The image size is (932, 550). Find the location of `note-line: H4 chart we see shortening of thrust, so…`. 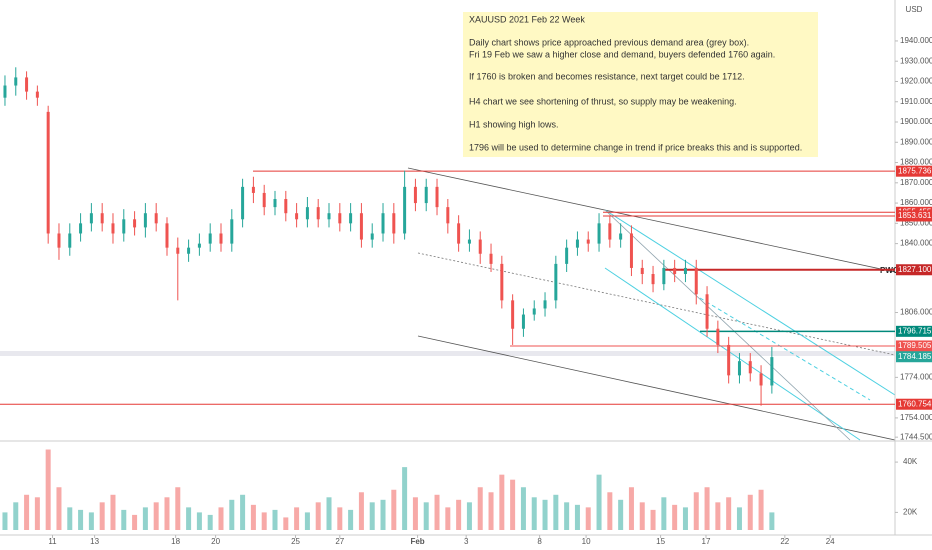

note-line: H4 chart we see shortening of thrust, so… is located at coordinates (603, 101).